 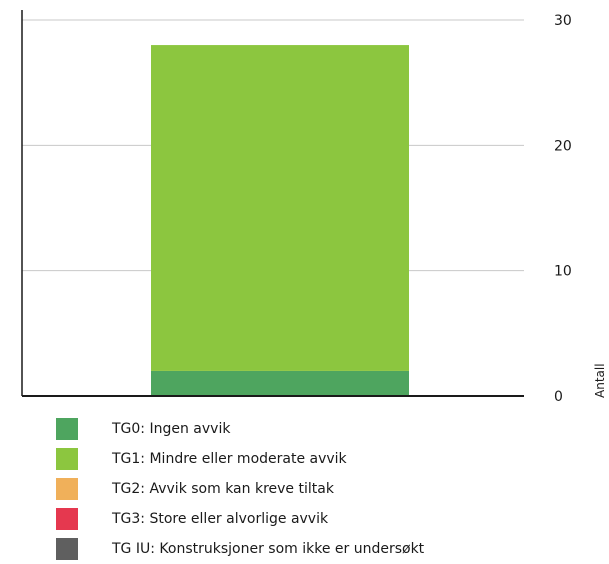 What do you see at coordinates (600, 380) in the screenshot?
I see `y-axis-title: Antall` at bounding box center [600, 380].